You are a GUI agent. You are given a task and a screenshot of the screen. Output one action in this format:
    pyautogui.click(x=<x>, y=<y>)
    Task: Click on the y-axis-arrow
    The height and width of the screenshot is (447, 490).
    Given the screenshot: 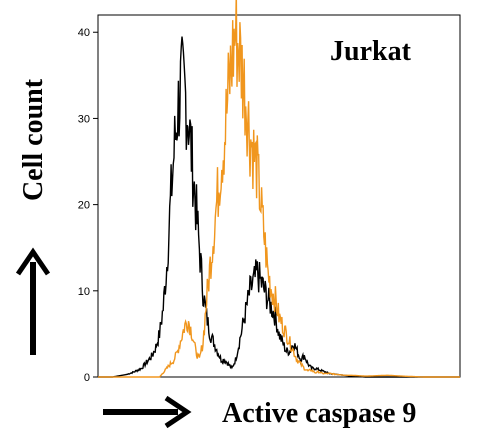 What is the action you would take?
    pyautogui.click(x=33, y=301)
    